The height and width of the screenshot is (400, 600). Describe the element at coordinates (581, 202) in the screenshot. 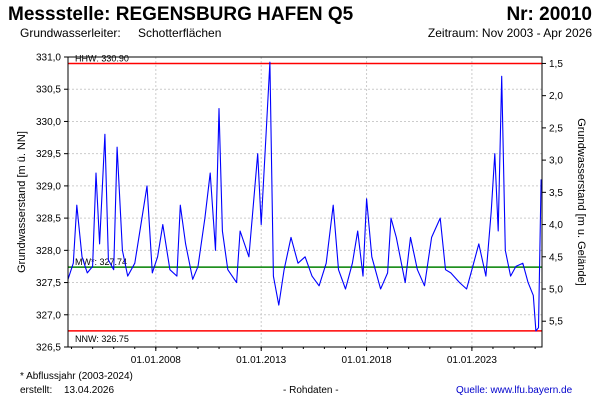

I see `y-axis-title-right: Grundwasserstand [m u. Gelände]` at that location.